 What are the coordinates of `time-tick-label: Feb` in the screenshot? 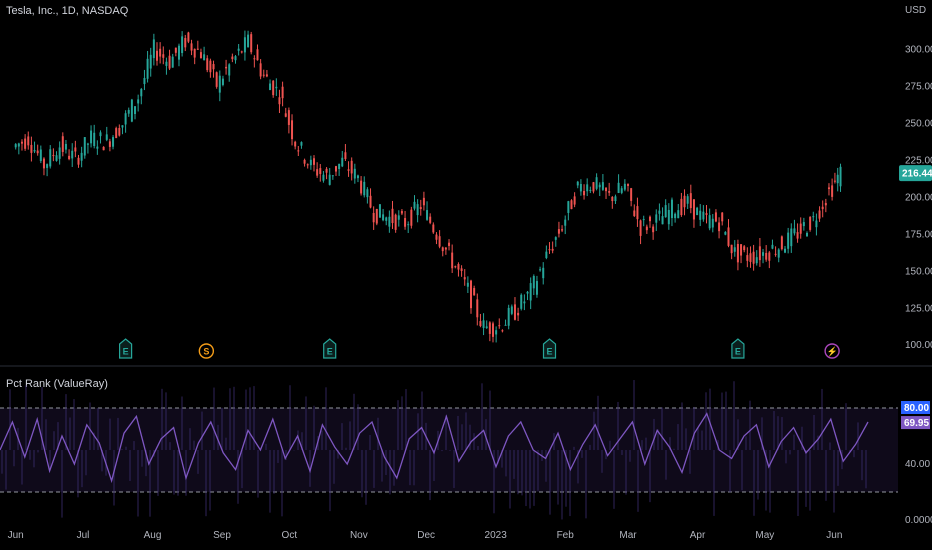 It's located at (566, 535).